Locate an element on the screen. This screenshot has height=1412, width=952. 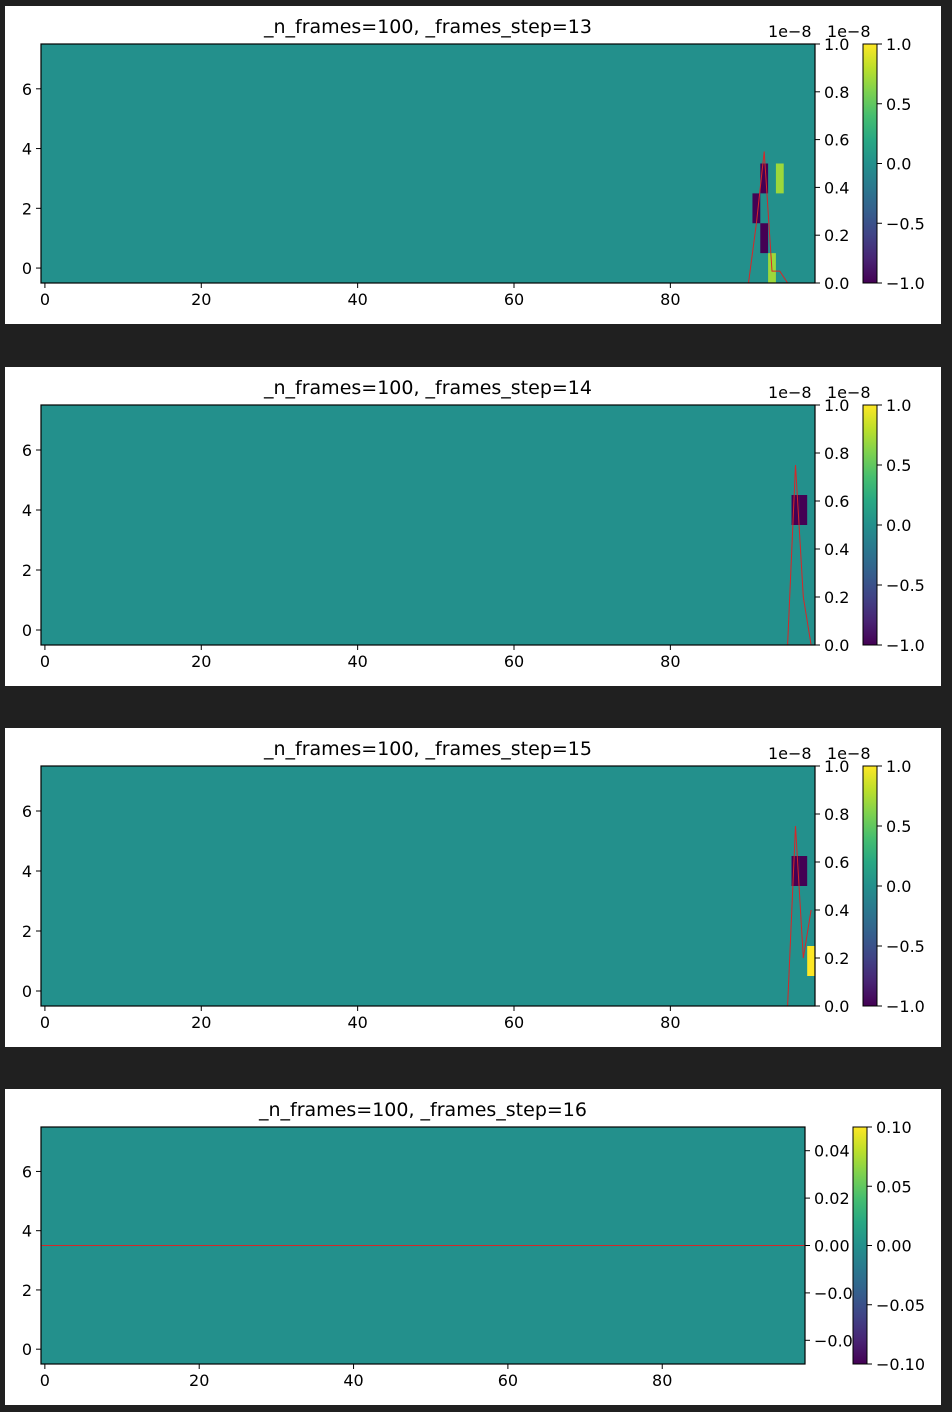
colorbar-tick-label: 0.10 is located at coordinates (894, 1127).